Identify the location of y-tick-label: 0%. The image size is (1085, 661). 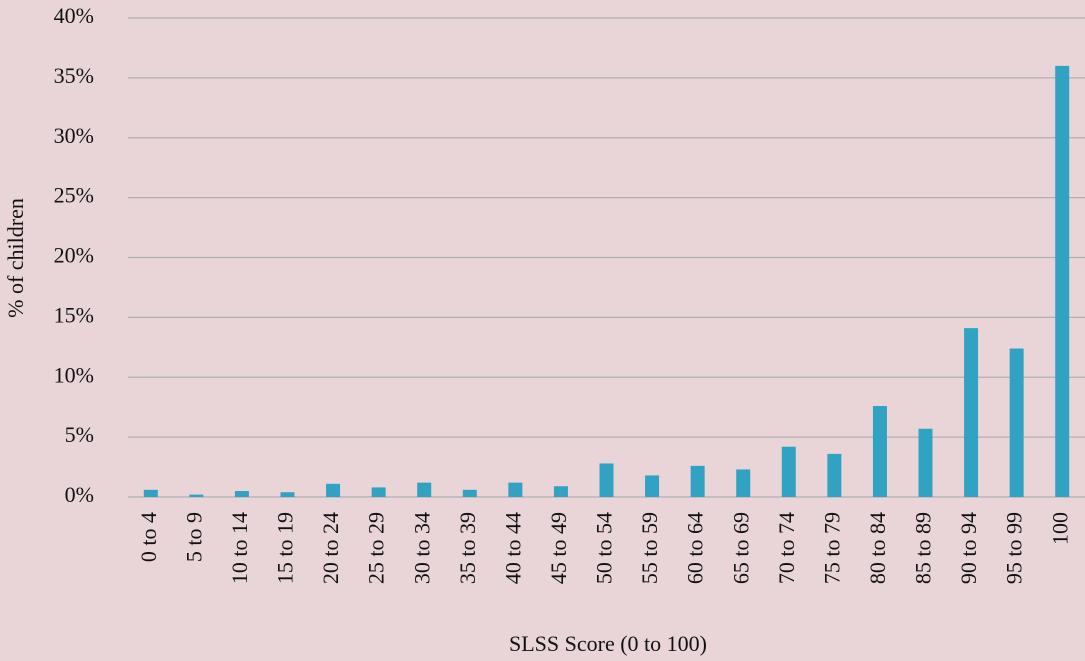
(79, 494).